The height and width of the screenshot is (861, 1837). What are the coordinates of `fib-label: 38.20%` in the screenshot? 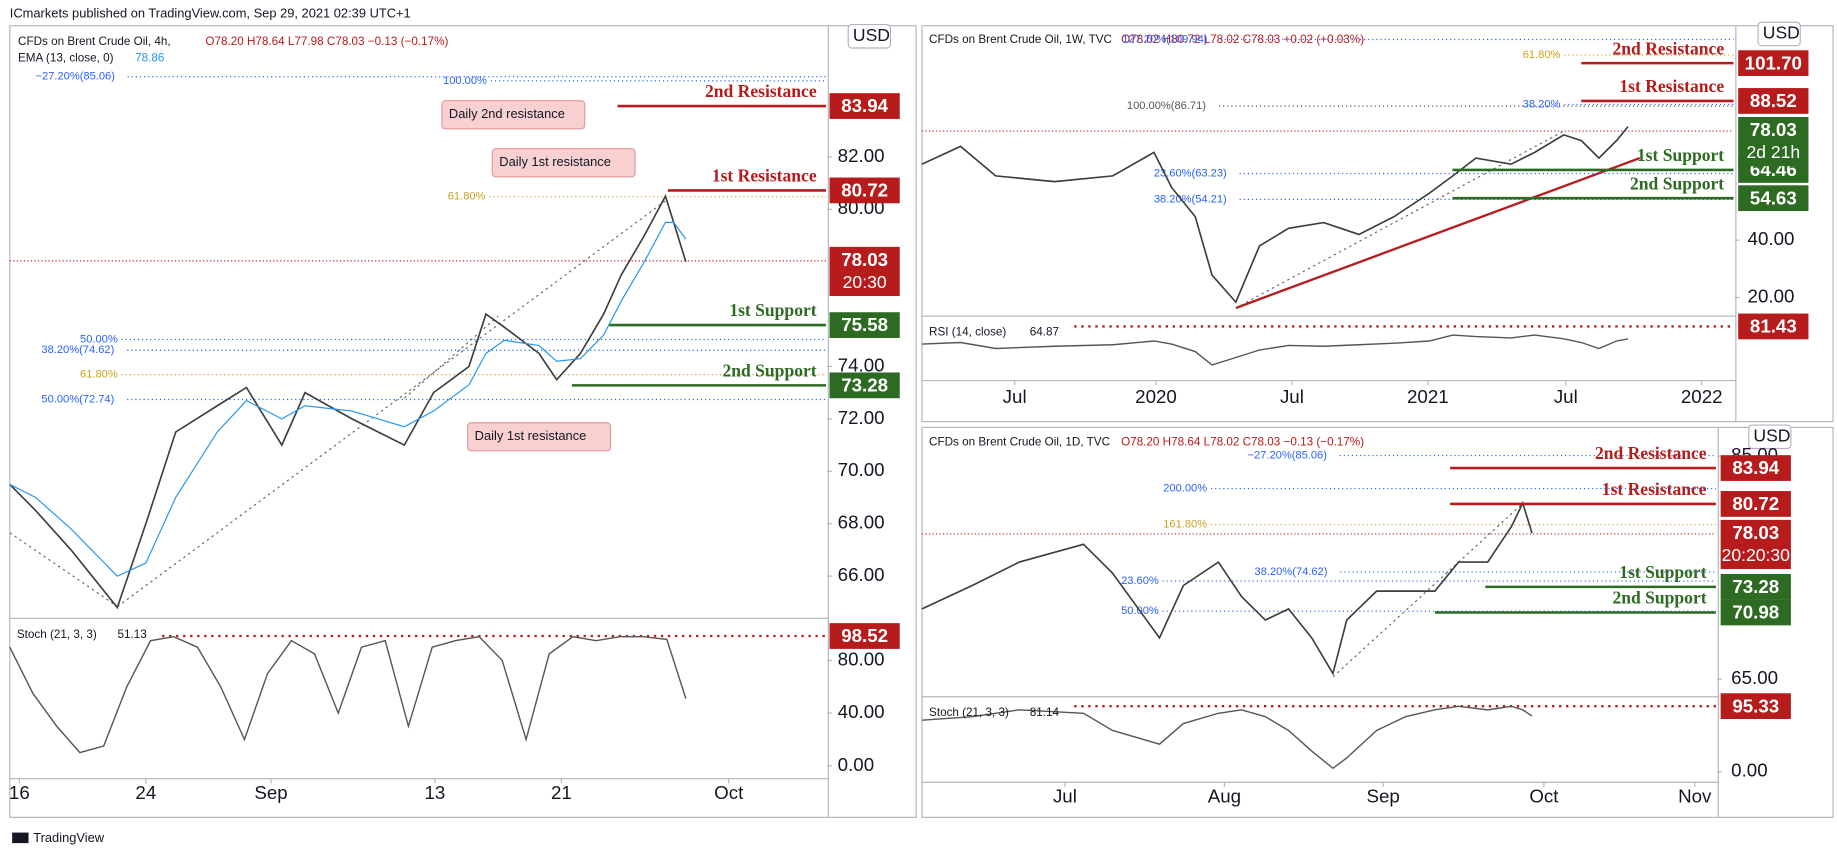 It's located at (1542, 104).